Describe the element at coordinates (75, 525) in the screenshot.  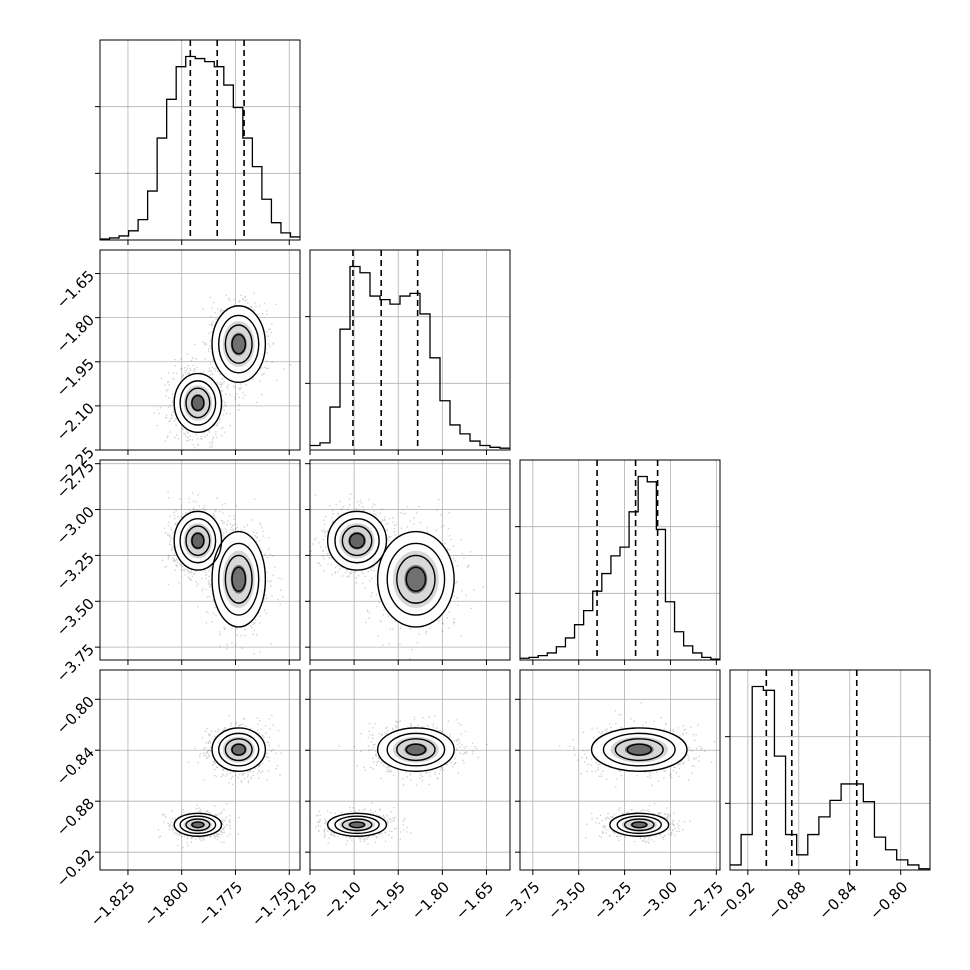
I see `y-tick-label: −3.00` at that location.